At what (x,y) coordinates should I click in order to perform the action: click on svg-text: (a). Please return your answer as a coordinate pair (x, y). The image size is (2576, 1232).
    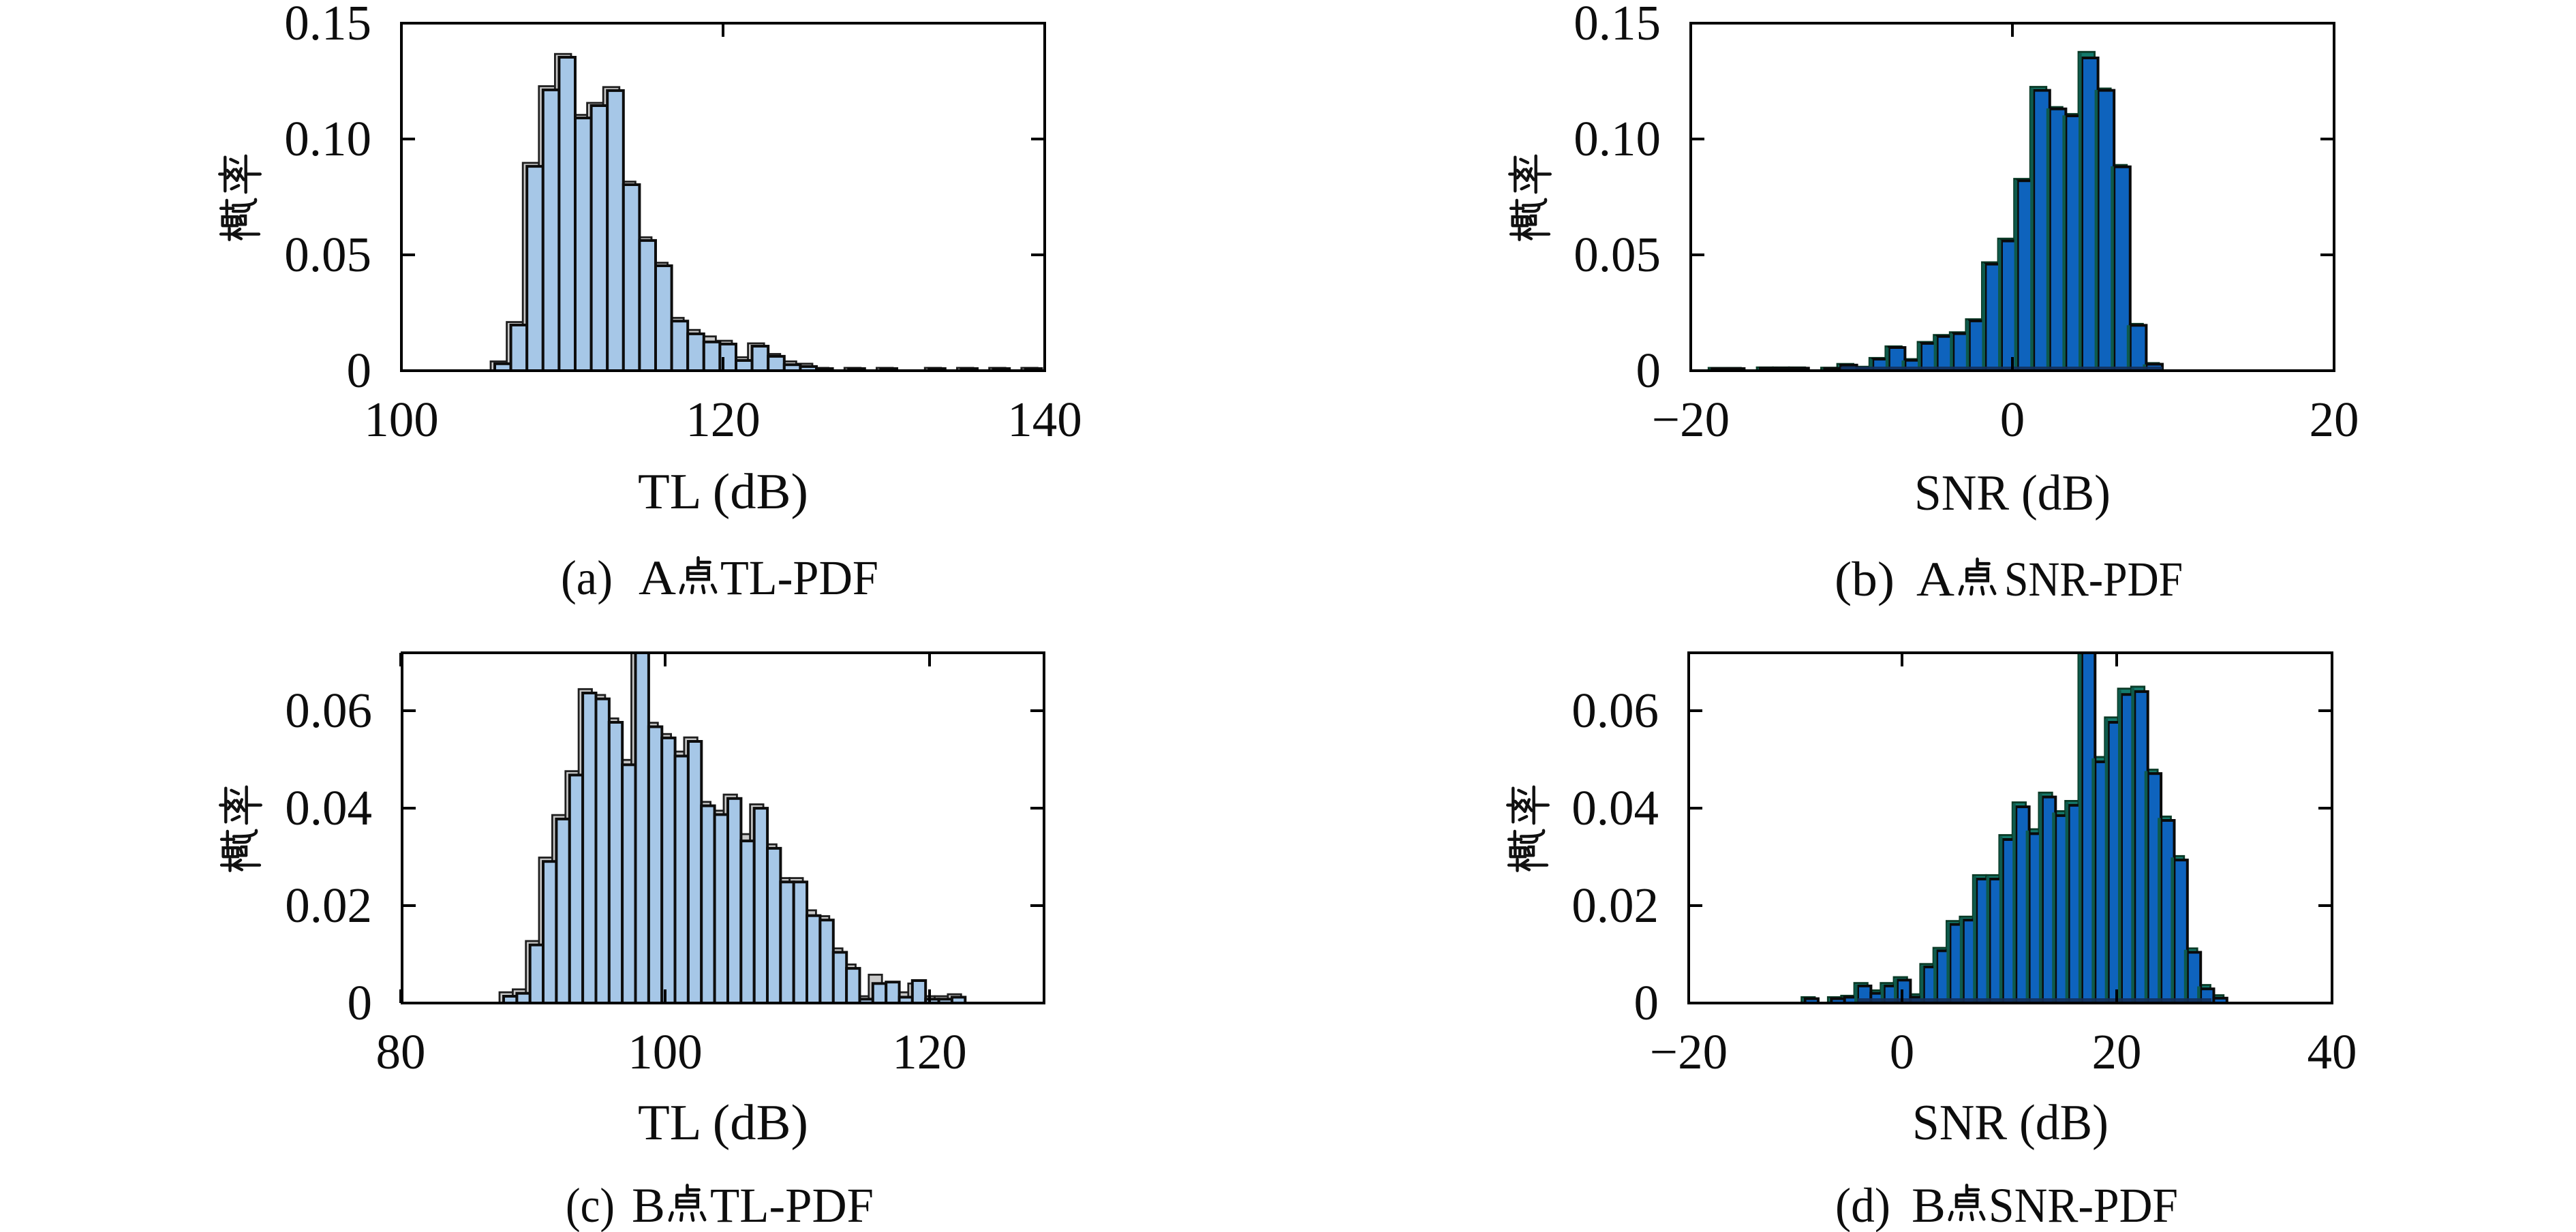
    Looking at the image, I should click on (587, 578).